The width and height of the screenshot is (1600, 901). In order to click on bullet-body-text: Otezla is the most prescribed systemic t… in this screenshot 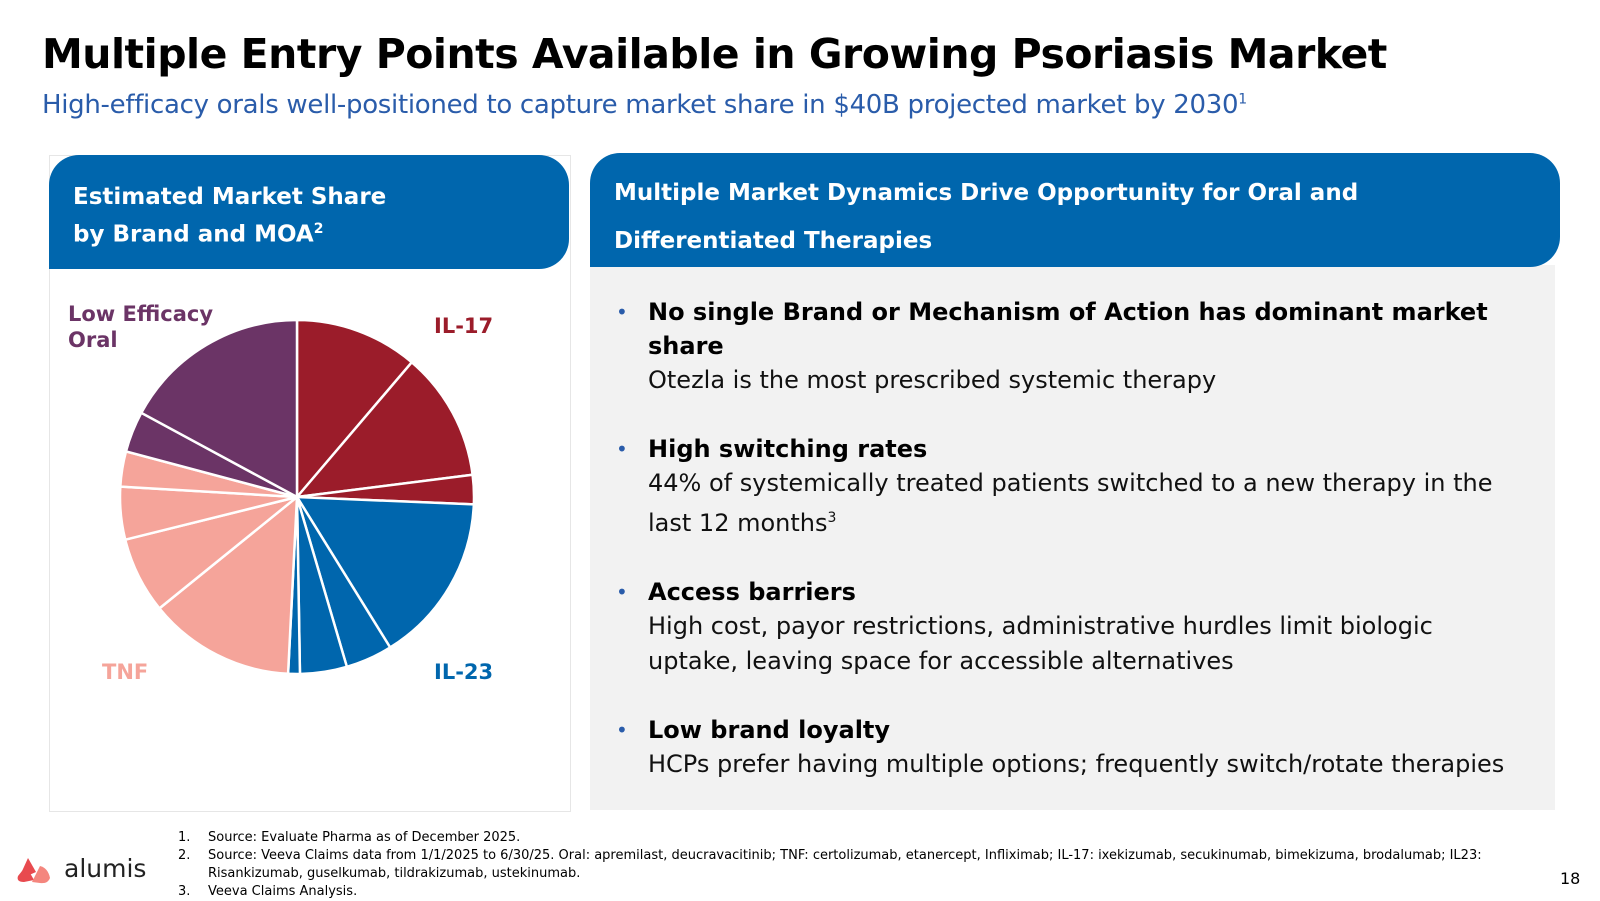, I will do `click(932, 380)`.